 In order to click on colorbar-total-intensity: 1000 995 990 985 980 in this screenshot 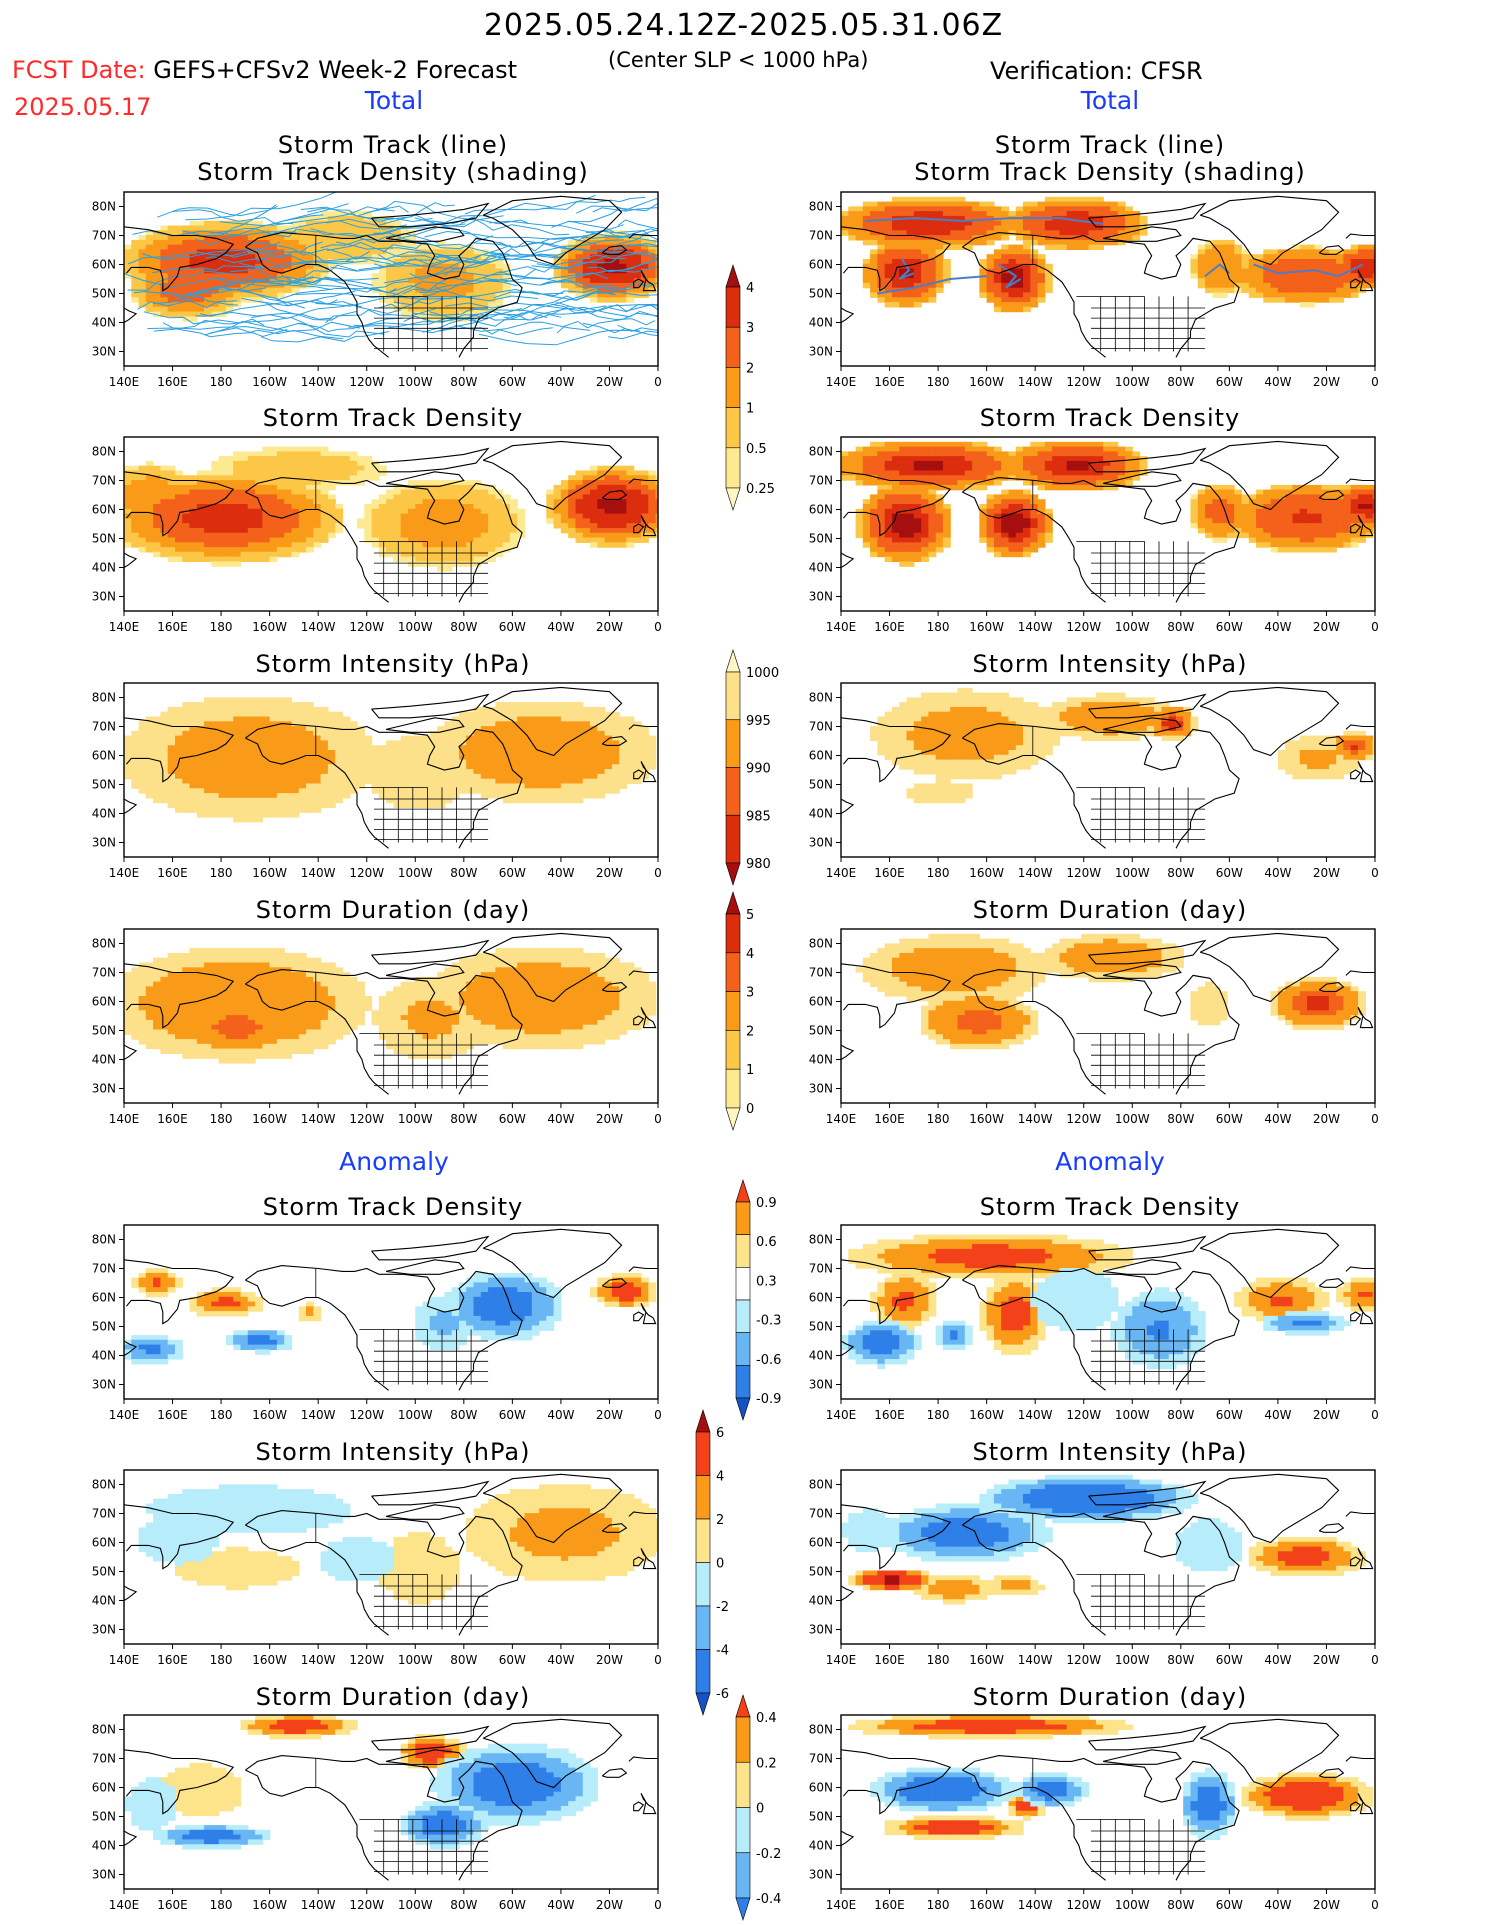, I will do `click(752, 767)`.